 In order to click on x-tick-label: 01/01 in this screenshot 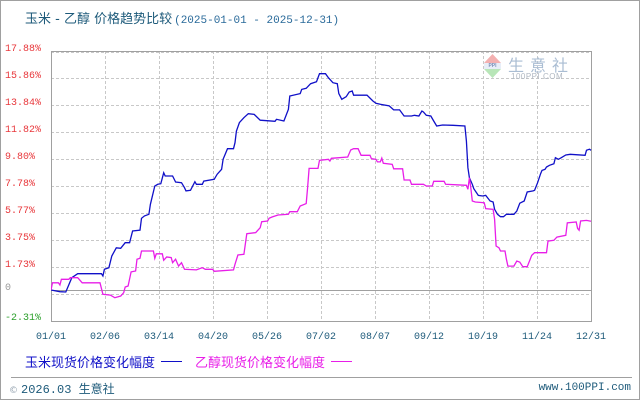, I will do `click(50, 337)`.